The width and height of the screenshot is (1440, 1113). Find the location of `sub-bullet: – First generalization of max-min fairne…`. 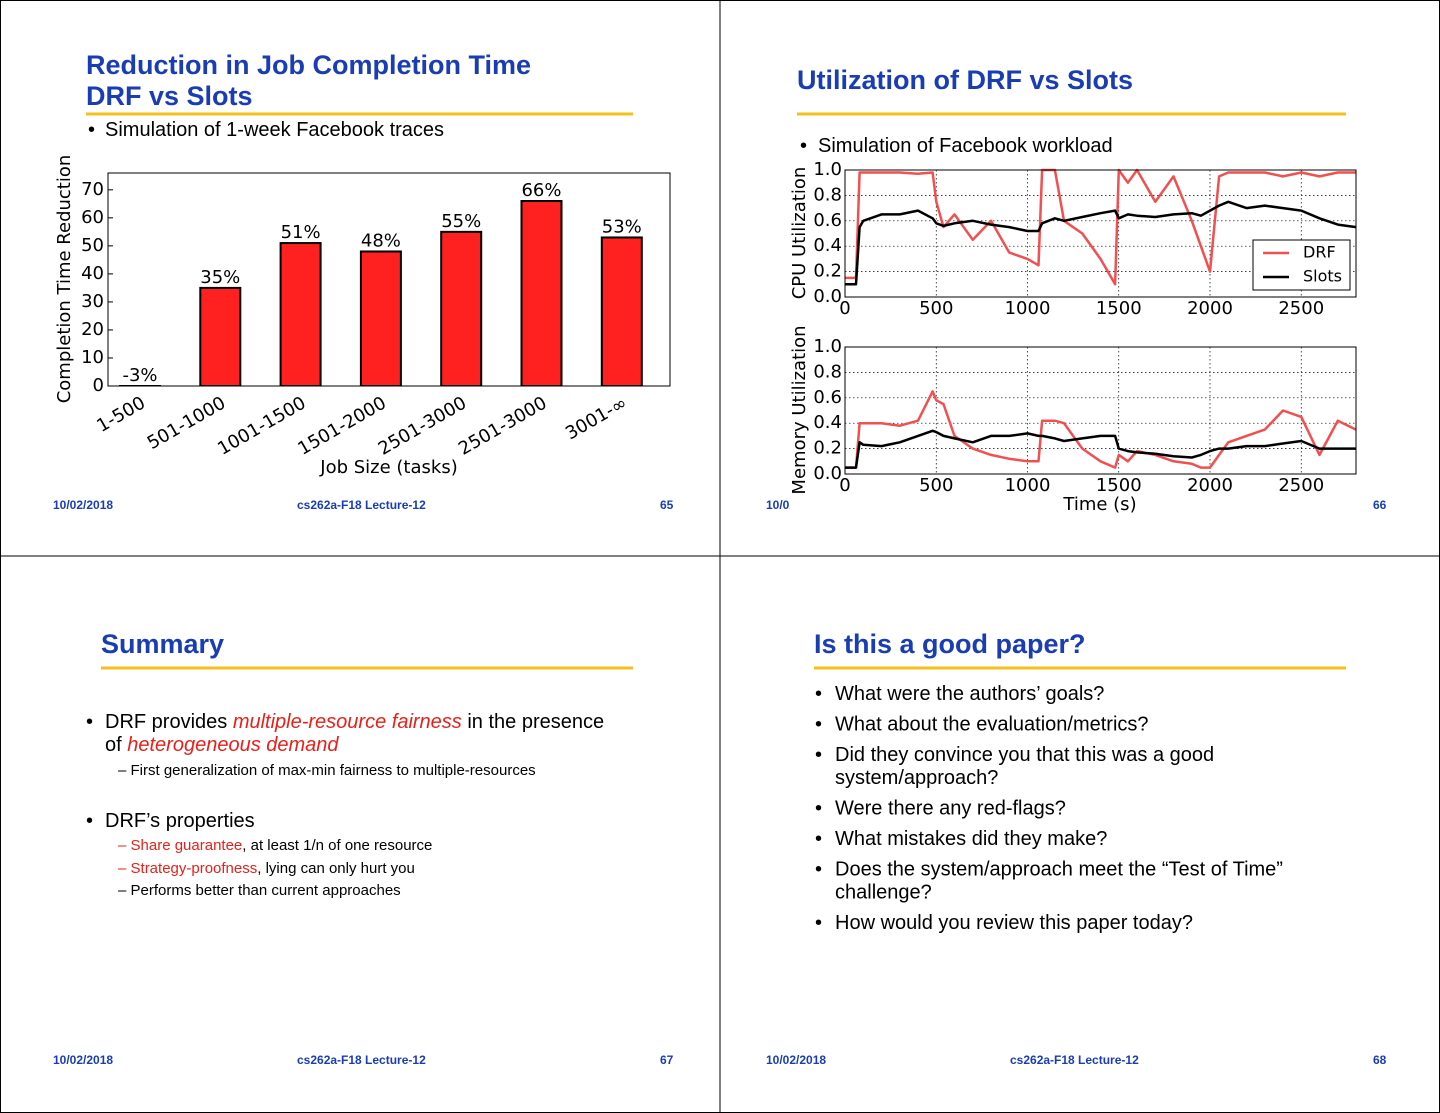

sub-bullet: – First generalization of max-min fairne… is located at coordinates (327, 770).